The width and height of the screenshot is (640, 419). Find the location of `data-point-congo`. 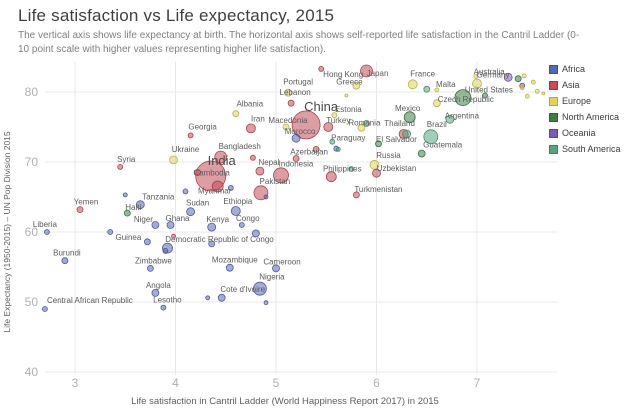

data-point-congo is located at coordinates (241, 225).